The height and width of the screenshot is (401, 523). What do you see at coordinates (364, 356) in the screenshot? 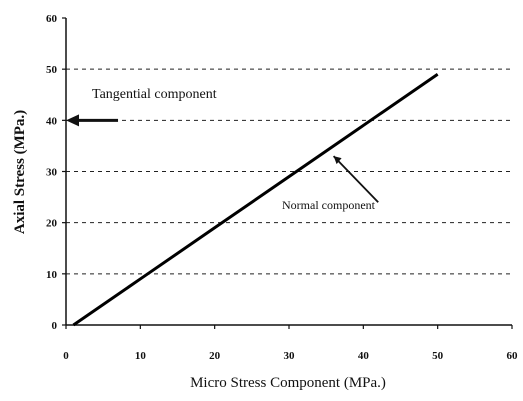
I see `x-tick-label: 40` at bounding box center [364, 356].